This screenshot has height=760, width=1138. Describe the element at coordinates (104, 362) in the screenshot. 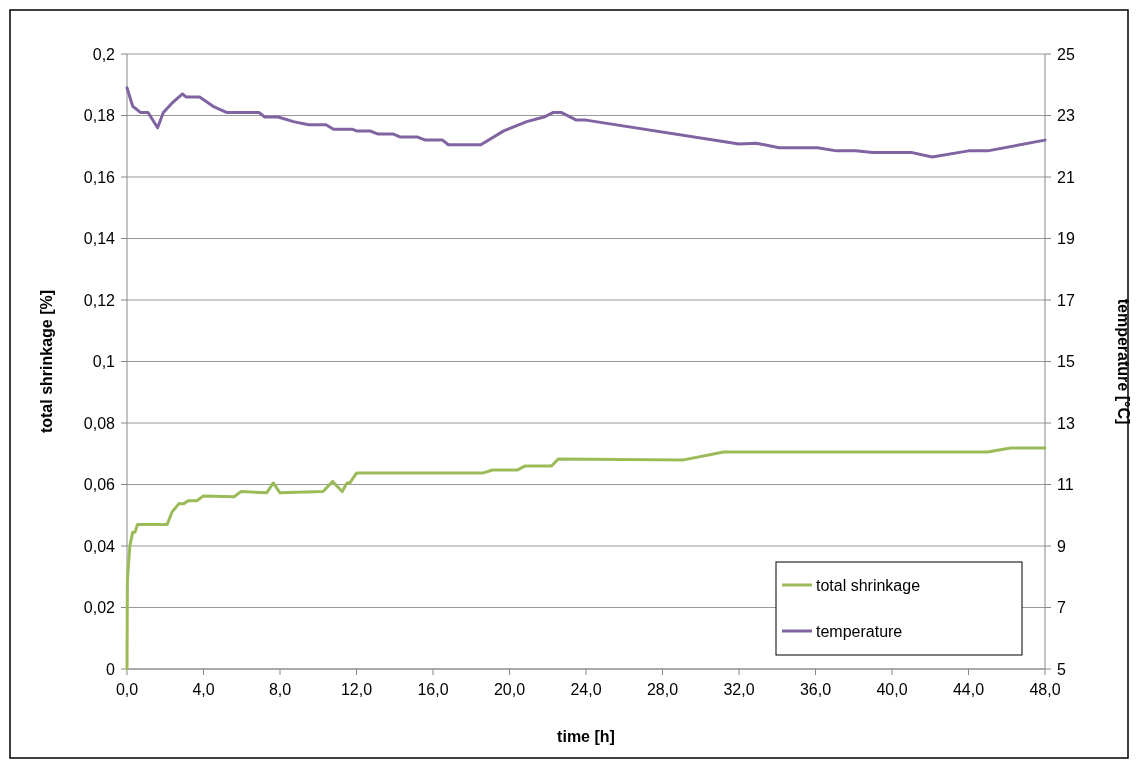

I see `y-tick-label: 0,1` at that location.